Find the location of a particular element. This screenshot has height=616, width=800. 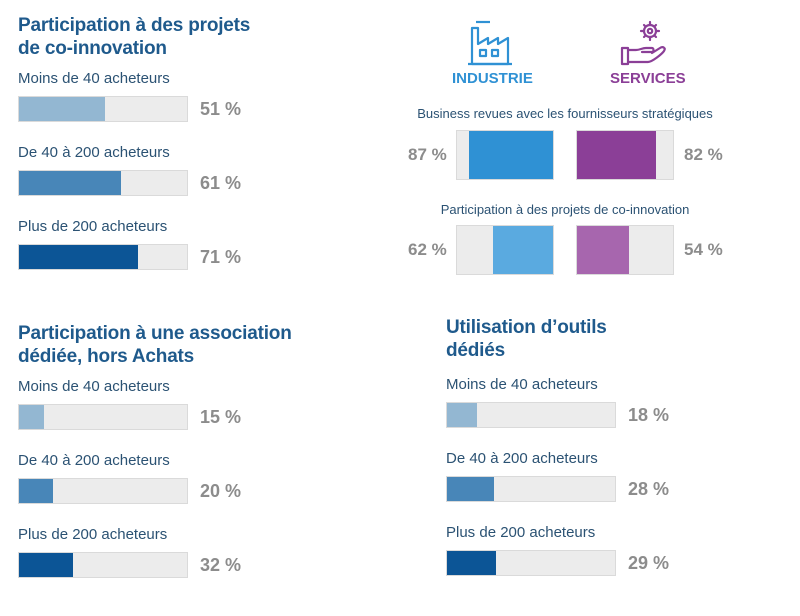

legend-industrie: INDUSTRIE is located at coordinates (492, 78).